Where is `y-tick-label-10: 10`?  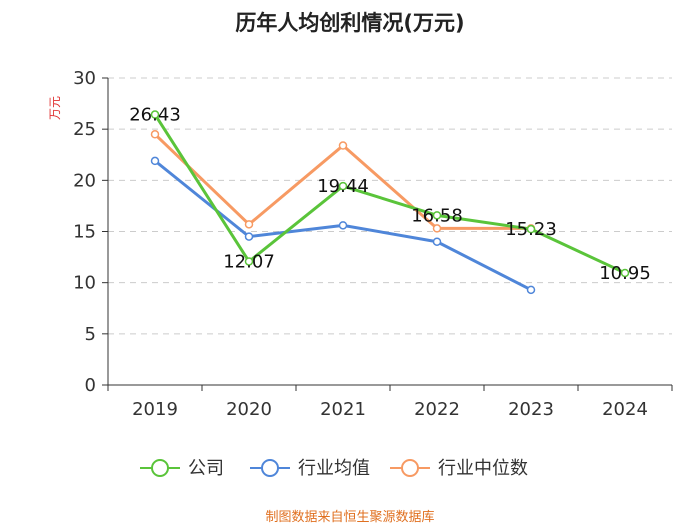
y-tick-label-10: 10 is located at coordinates (84, 283).